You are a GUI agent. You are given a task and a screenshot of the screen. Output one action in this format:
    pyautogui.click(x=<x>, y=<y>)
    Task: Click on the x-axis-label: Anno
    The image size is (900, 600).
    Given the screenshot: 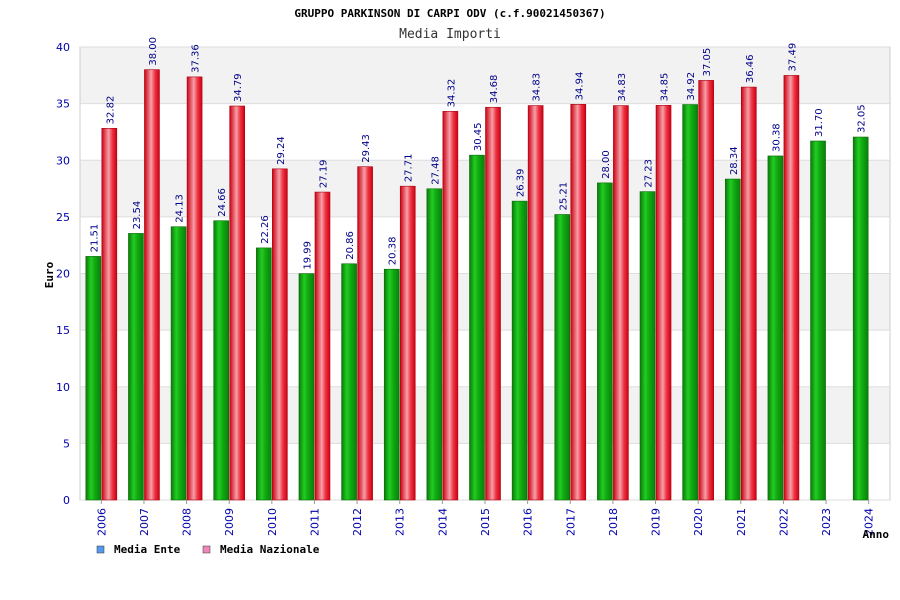 What is the action you would take?
    pyautogui.click(x=876, y=534)
    